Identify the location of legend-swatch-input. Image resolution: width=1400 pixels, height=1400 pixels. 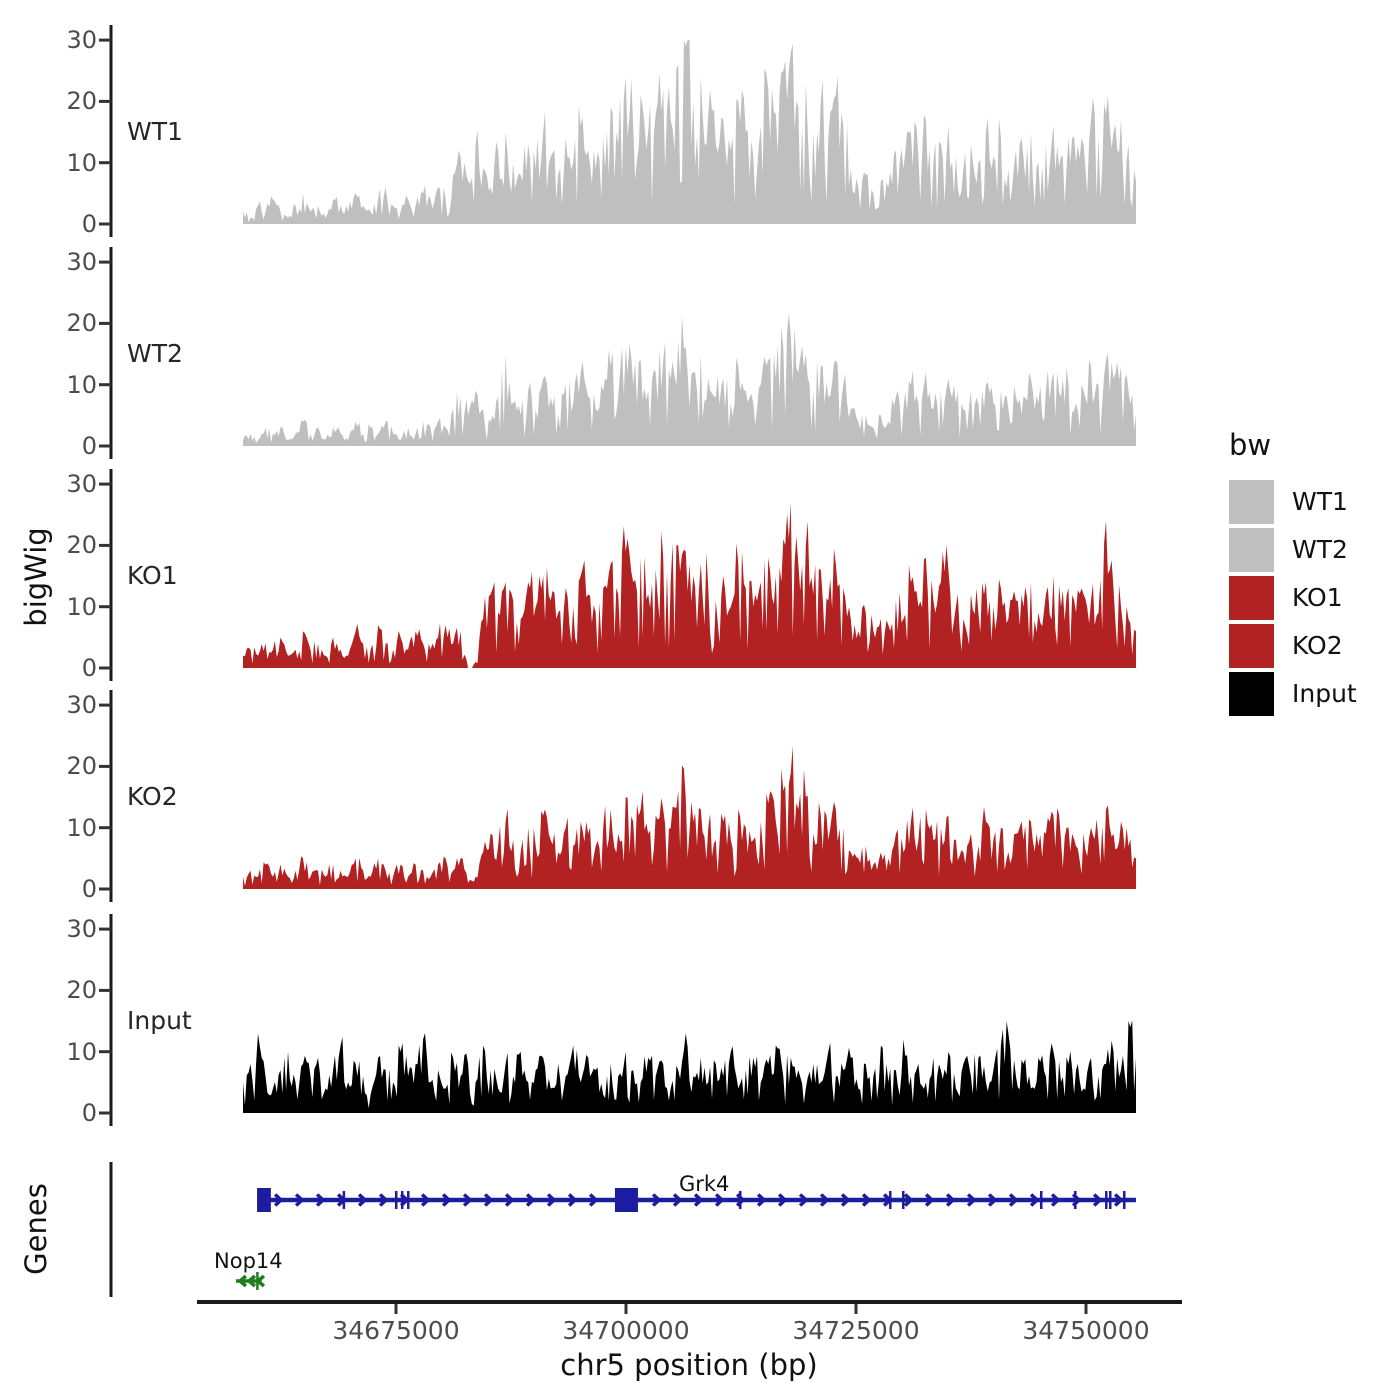
(1251, 694).